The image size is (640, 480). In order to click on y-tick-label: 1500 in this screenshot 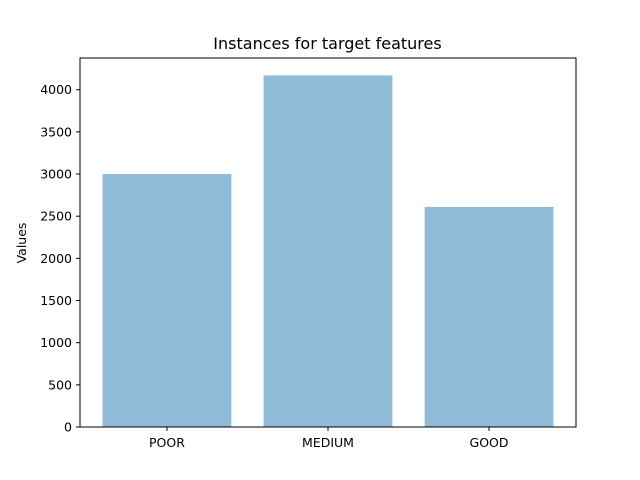, I will do `click(56, 300)`.